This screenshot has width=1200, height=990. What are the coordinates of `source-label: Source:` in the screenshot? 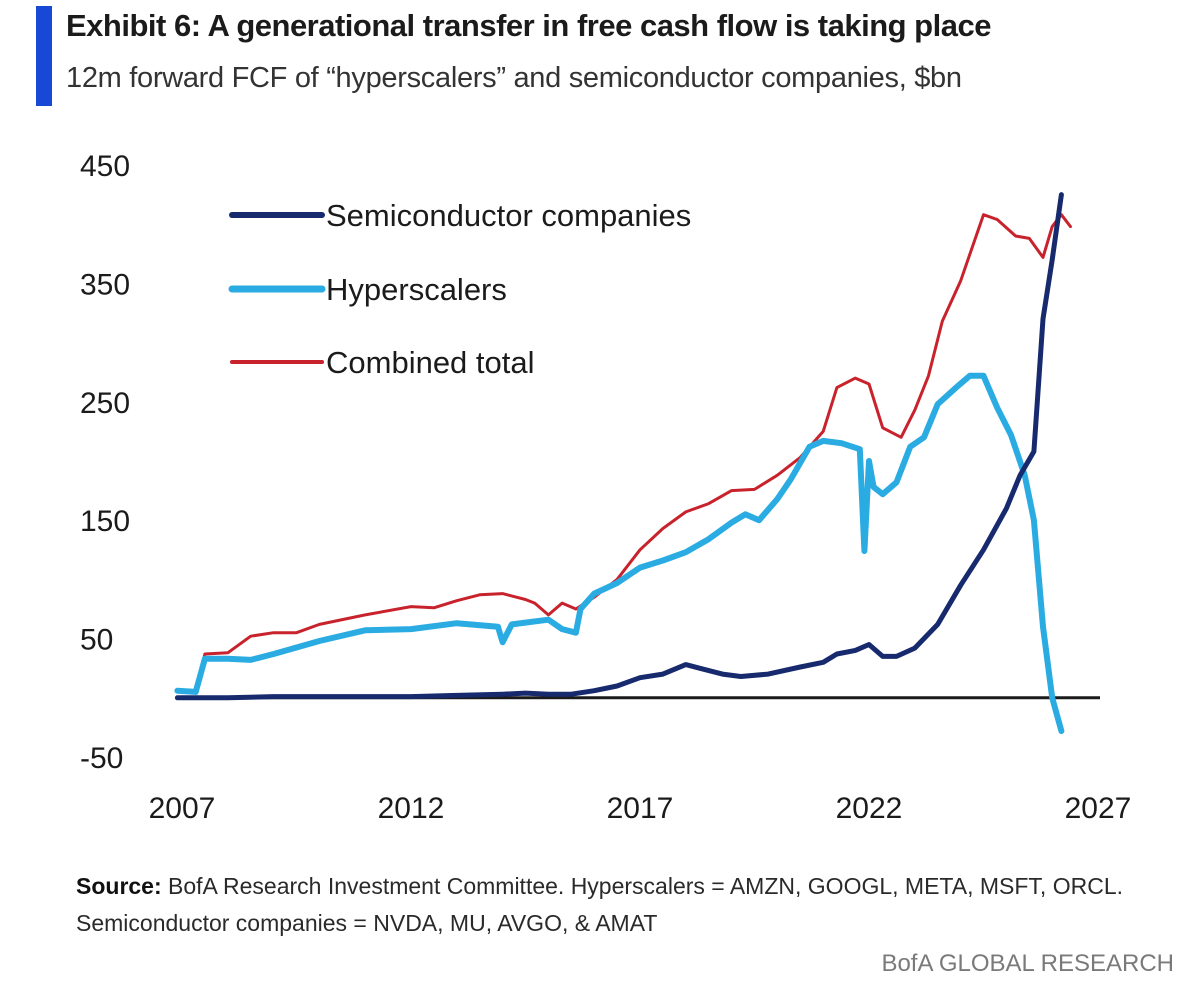 It's located at (119, 886).